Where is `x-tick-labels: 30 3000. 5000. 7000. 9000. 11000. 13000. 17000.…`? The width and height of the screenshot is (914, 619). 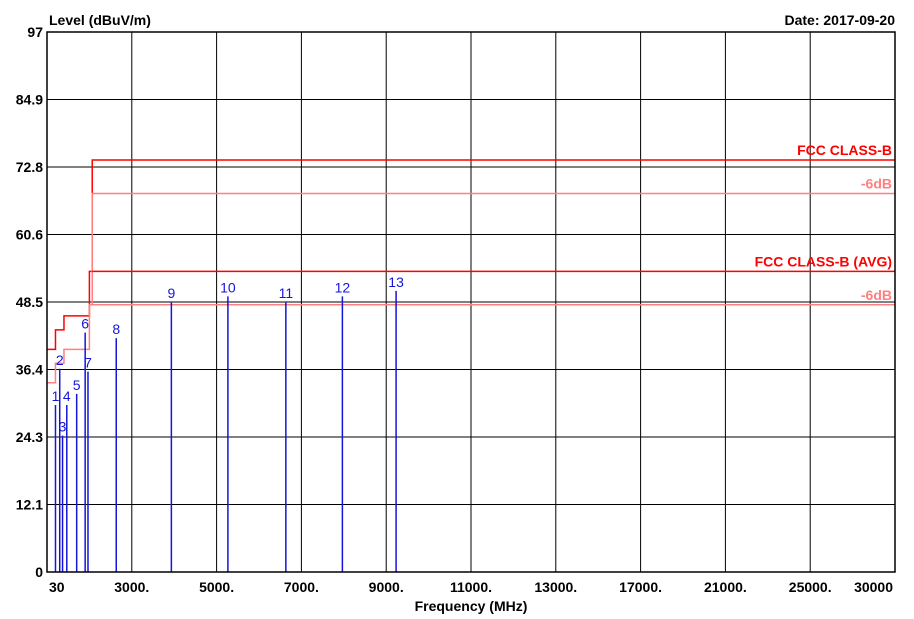 x-tick-labels: 30 3000. 5000. 7000. 9000. 11000. 13000. 17000.… is located at coordinates (471, 587).